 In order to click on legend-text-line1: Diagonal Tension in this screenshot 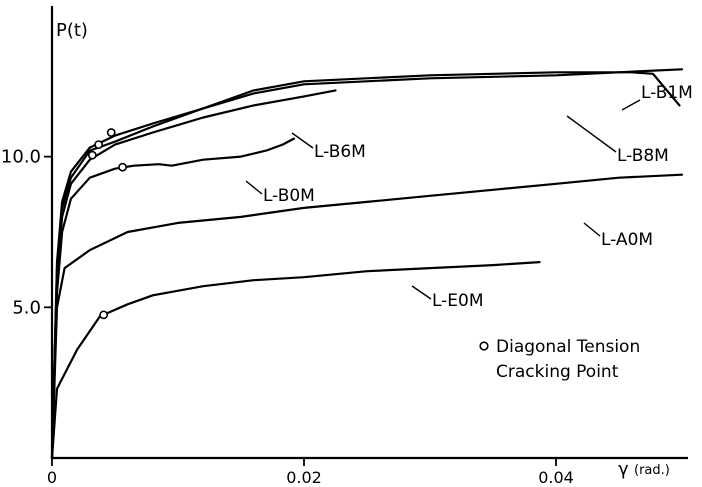, I will do `click(568, 347)`.